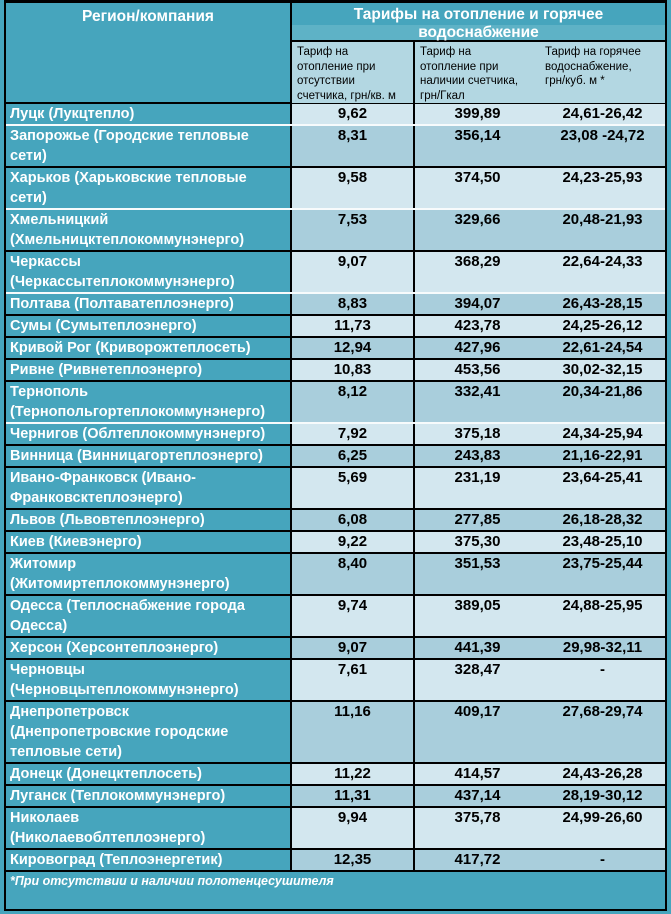 The image size is (671, 914). What do you see at coordinates (149, 272) in the screenshot?
I see `region-cell: Черкассы (Черкассытеплокоммунэнерго)` at bounding box center [149, 272].